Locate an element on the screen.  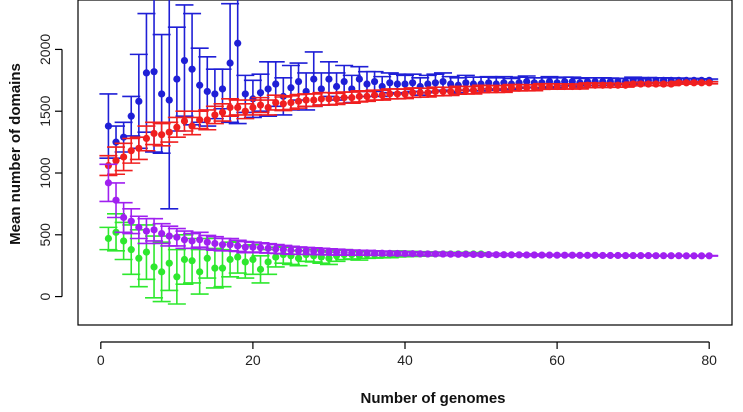
y-tick-label: 2000 is located at coordinates (45, 49).